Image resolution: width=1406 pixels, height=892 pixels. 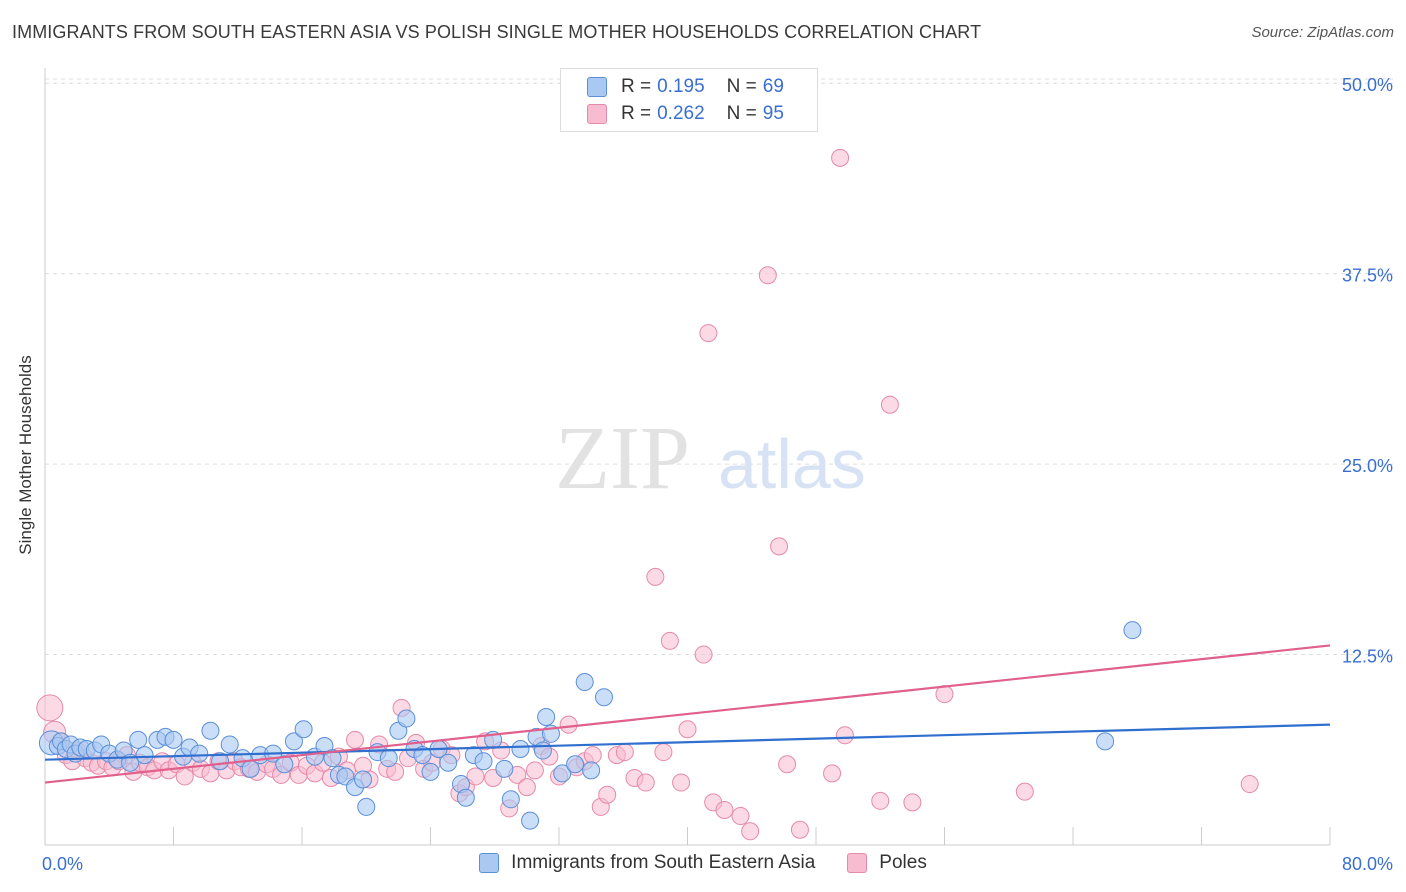 What do you see at coordinates (1367, 864) in the screenshot?
I see `x-tick-label: 80.0%` at bounding box center [1367, 864].